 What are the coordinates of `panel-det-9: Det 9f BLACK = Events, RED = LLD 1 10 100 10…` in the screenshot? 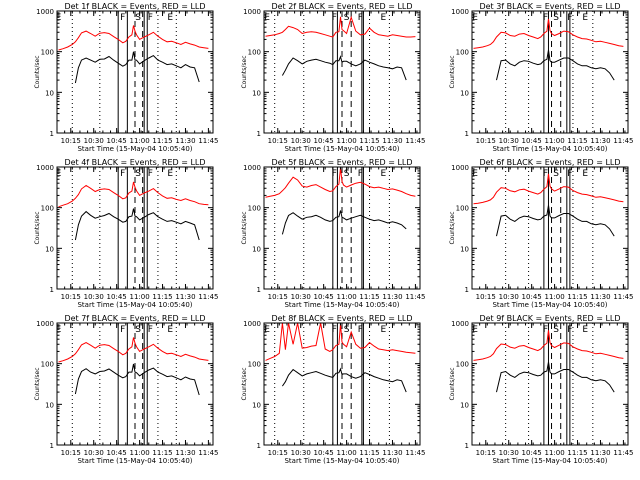 It's located at (541, 389).